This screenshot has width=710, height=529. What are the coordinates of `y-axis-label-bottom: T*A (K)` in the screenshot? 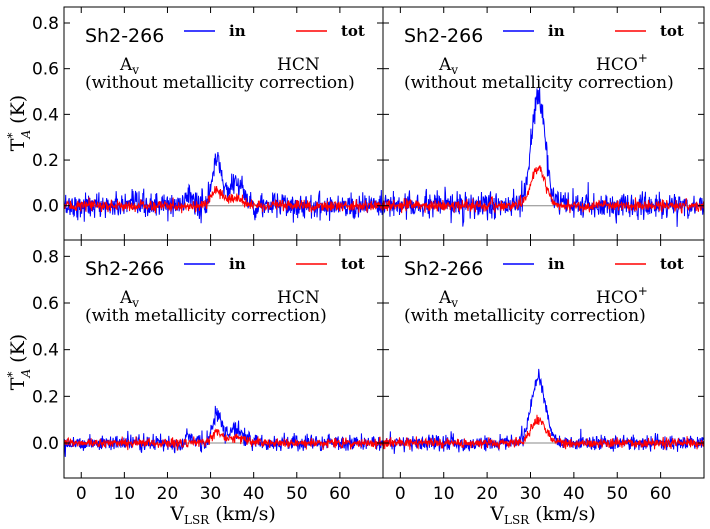 It's located at (19, 362).